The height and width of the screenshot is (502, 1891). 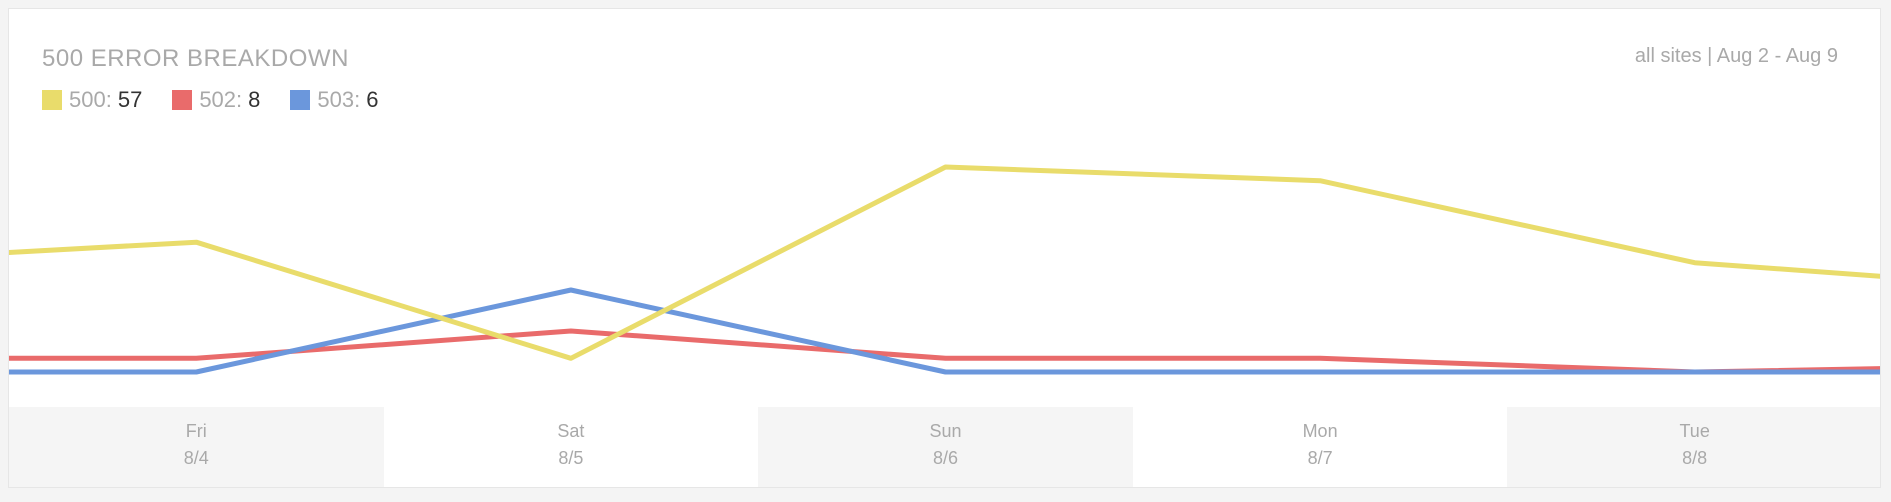 What do you see at coordinates (1736, 56) in the screenshot?
I see `date-range-label: all sites | Aug 2 - Aug 9` at bounding box center [1736, 56].